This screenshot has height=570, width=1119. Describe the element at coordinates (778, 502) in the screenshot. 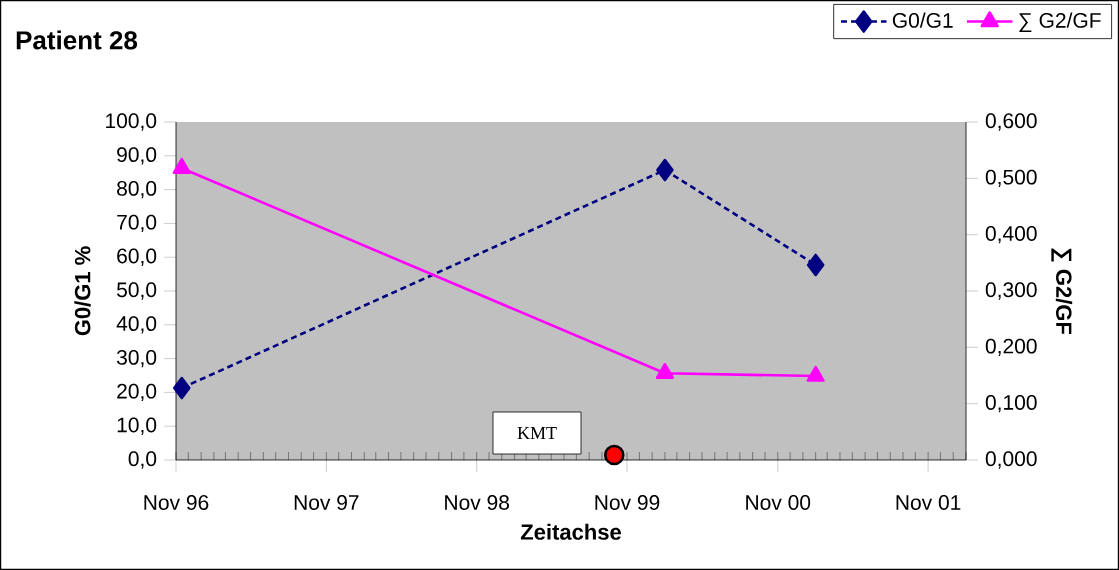

I see `x-tick-label: Nov 00` at that location.